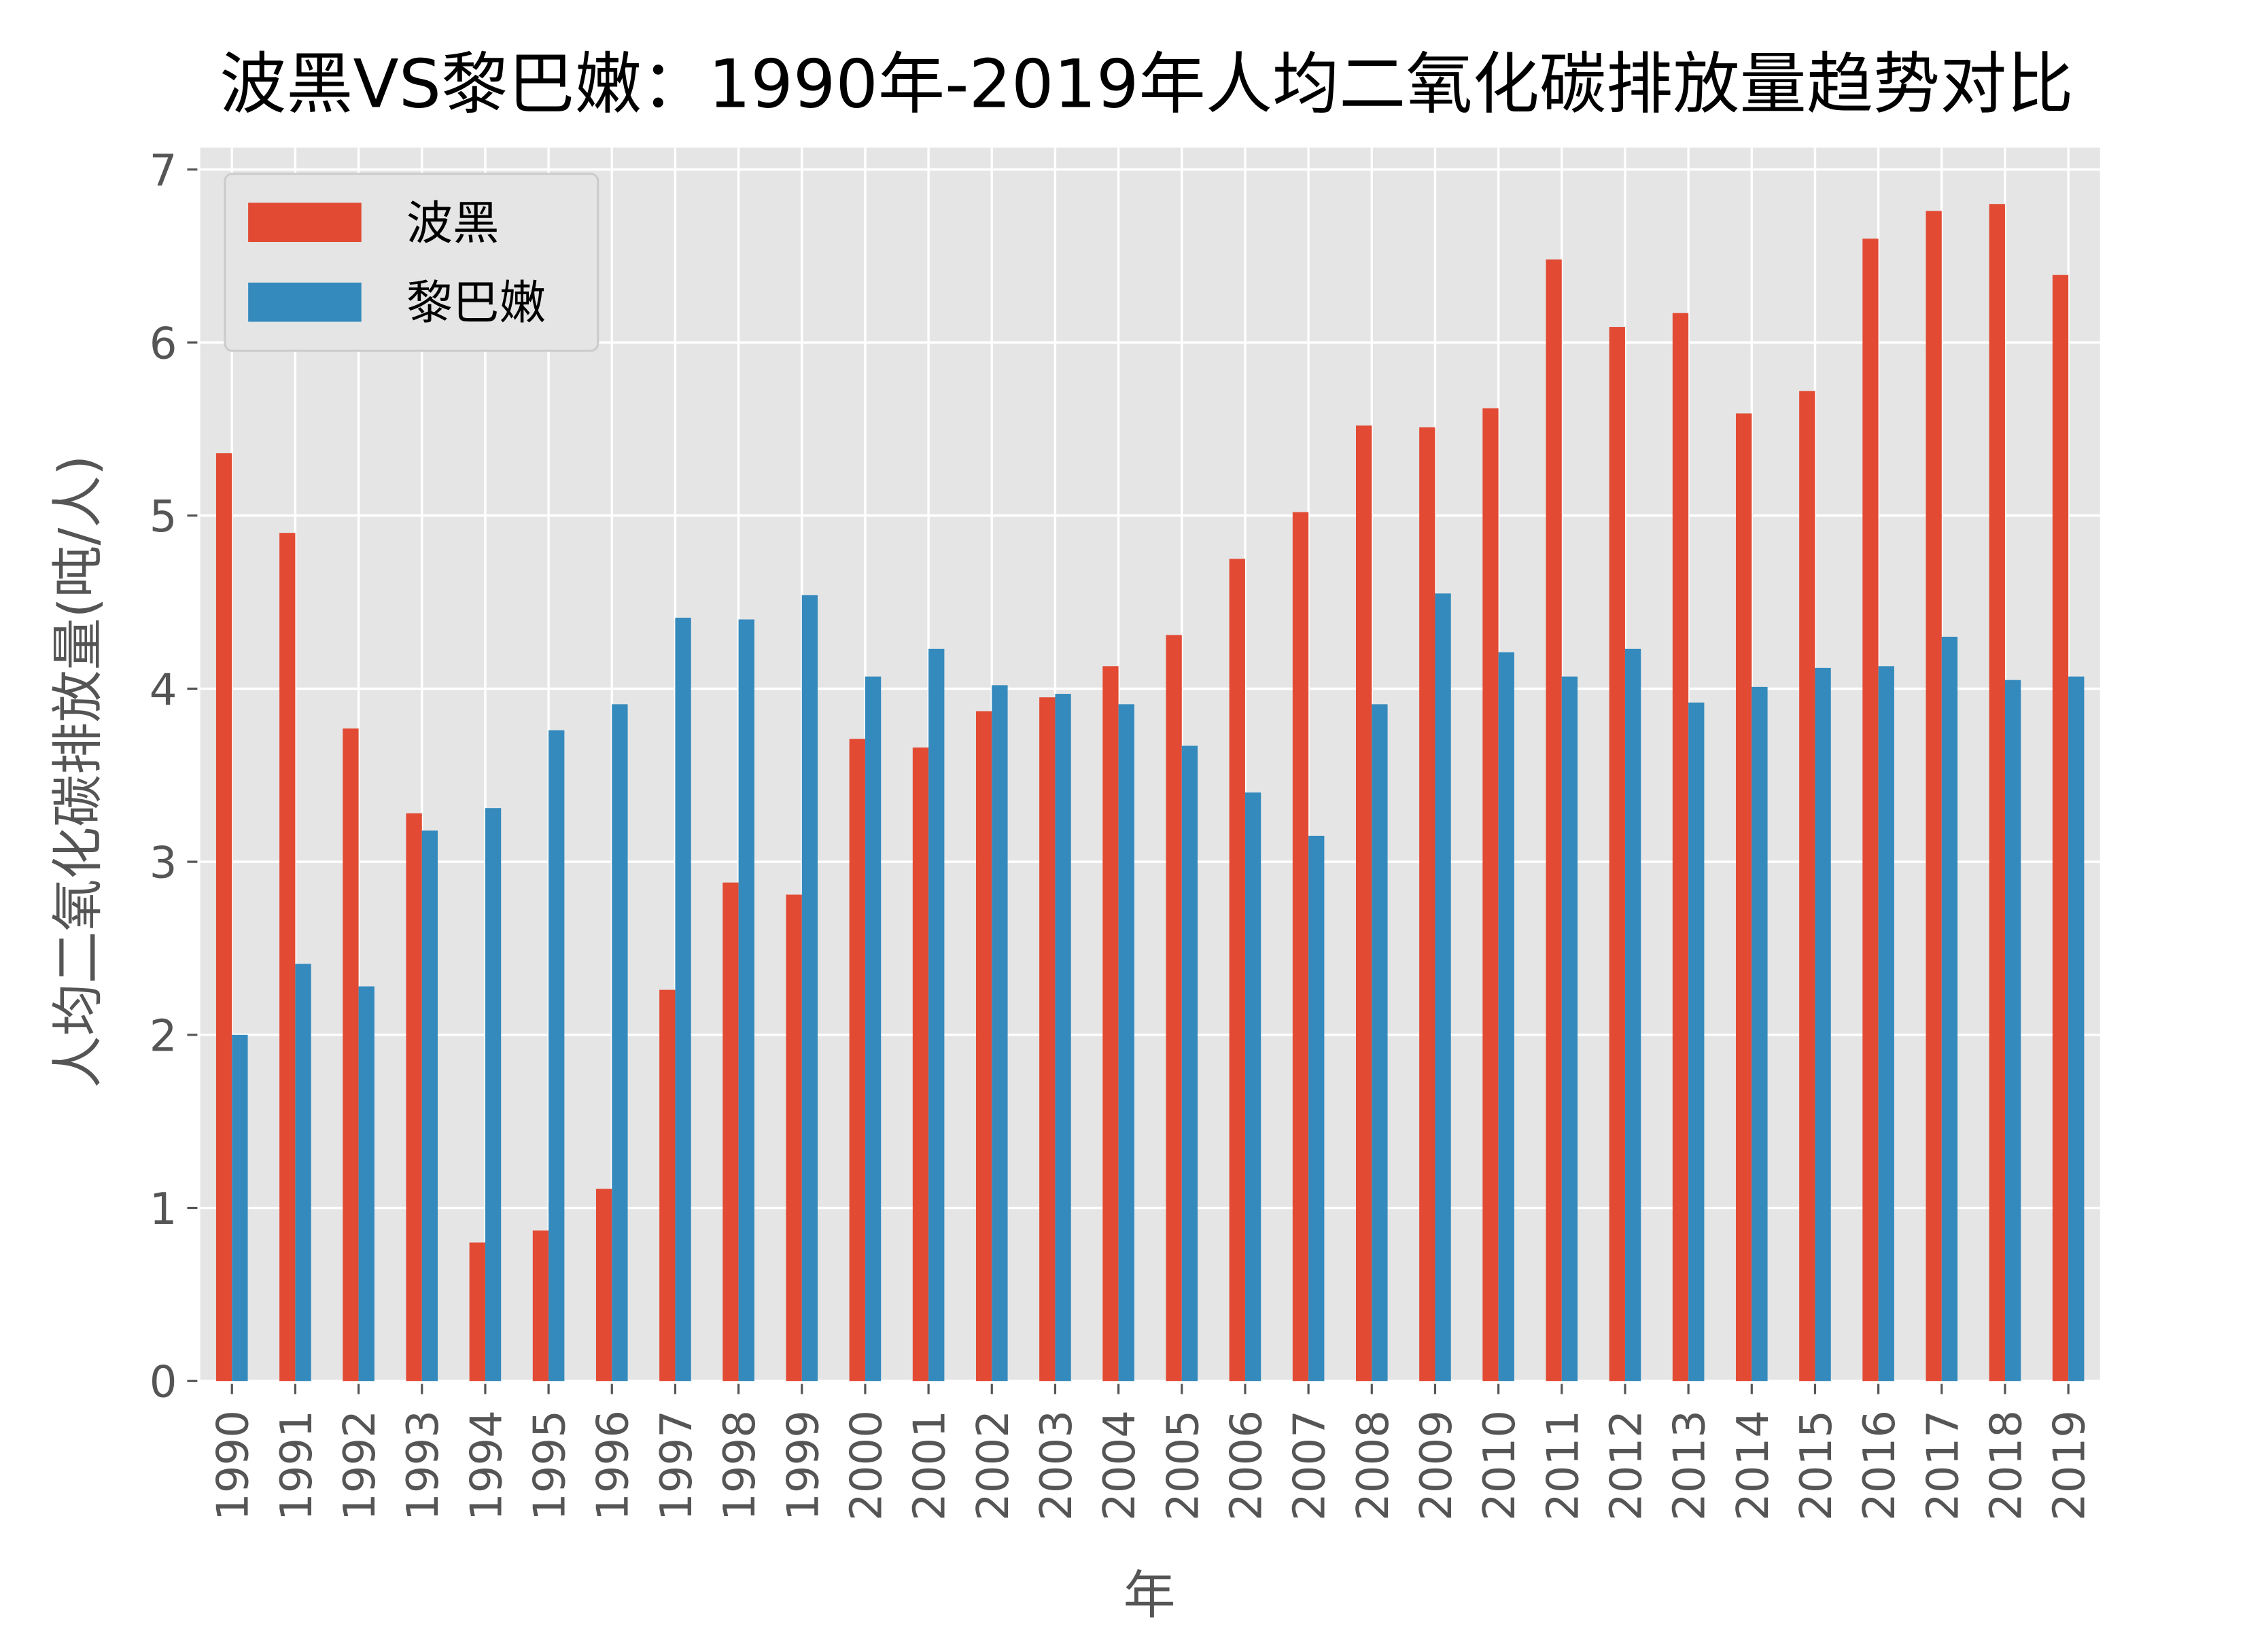  Describe the element at coordinates (453, 224) in the screenshot. I see `legend-label-bosnia: 波黑` at that location.